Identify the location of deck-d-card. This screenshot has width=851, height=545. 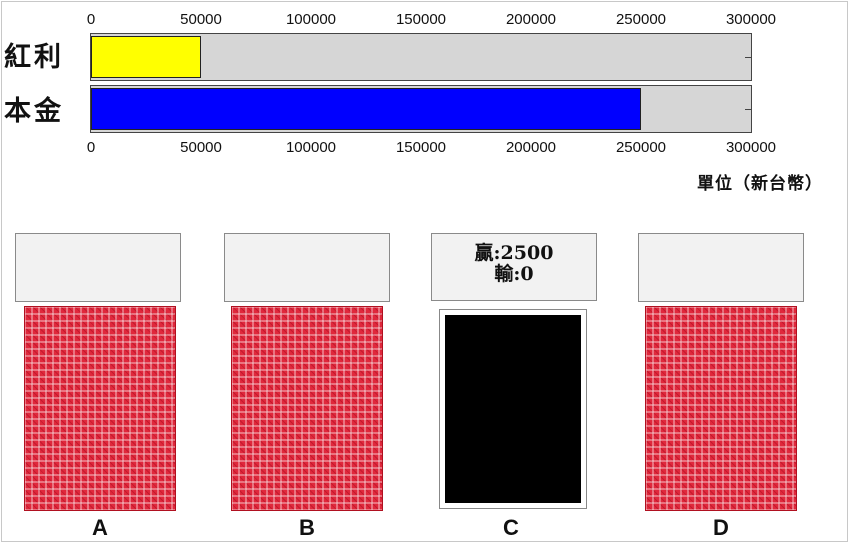
(721, 408).